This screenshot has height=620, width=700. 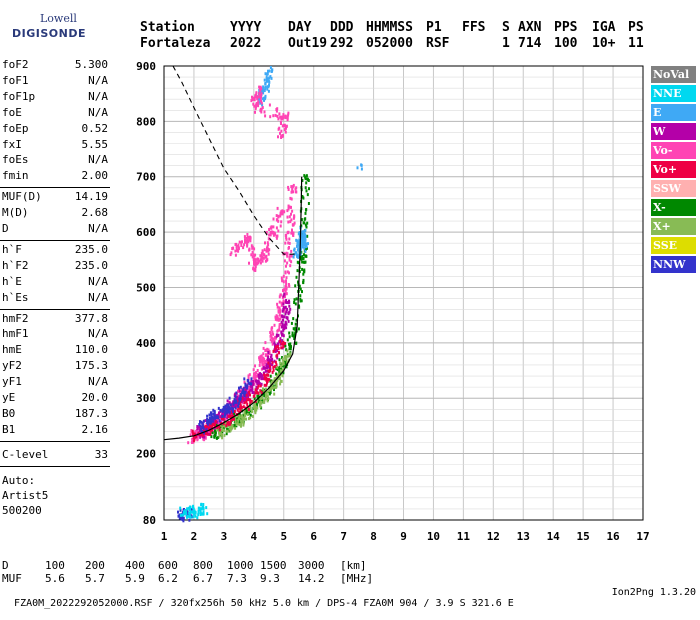 I want to click on y-tick-label: 600, so click(x=146, y=232).